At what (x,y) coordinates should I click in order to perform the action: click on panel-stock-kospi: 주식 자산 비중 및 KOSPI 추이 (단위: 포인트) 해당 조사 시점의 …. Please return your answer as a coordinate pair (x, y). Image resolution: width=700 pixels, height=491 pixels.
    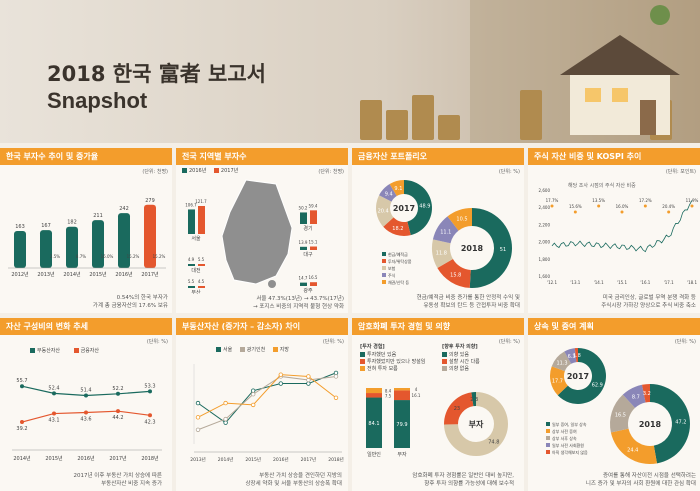
    Looking at the image, I should click on (614, 230).